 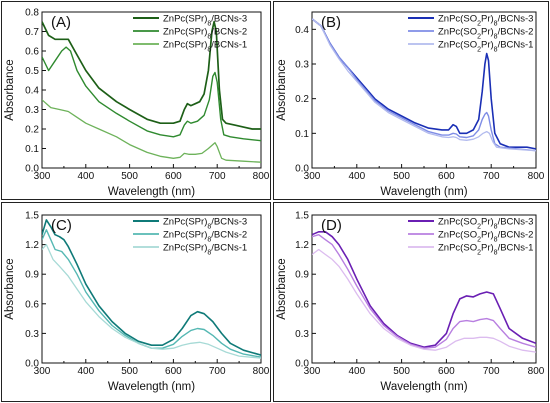 I want to click on panel-label: (B), so click(x=331, y=22).